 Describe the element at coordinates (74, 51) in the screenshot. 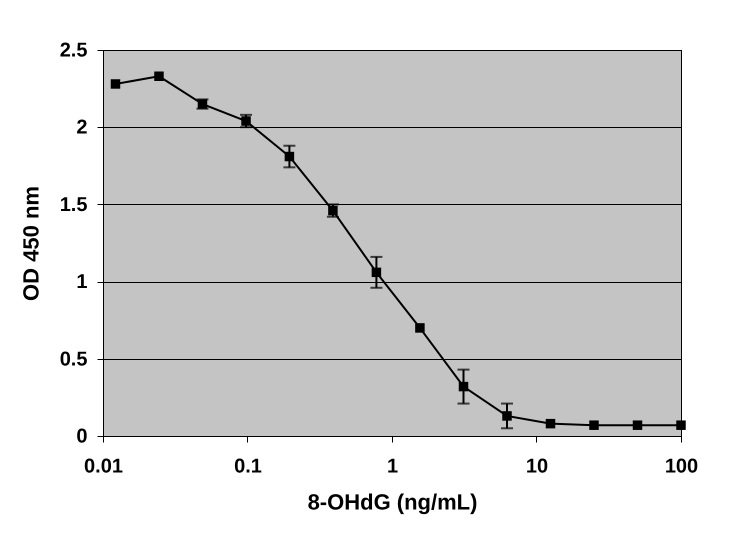

I see `y-tick-label: 2.5` at that location.